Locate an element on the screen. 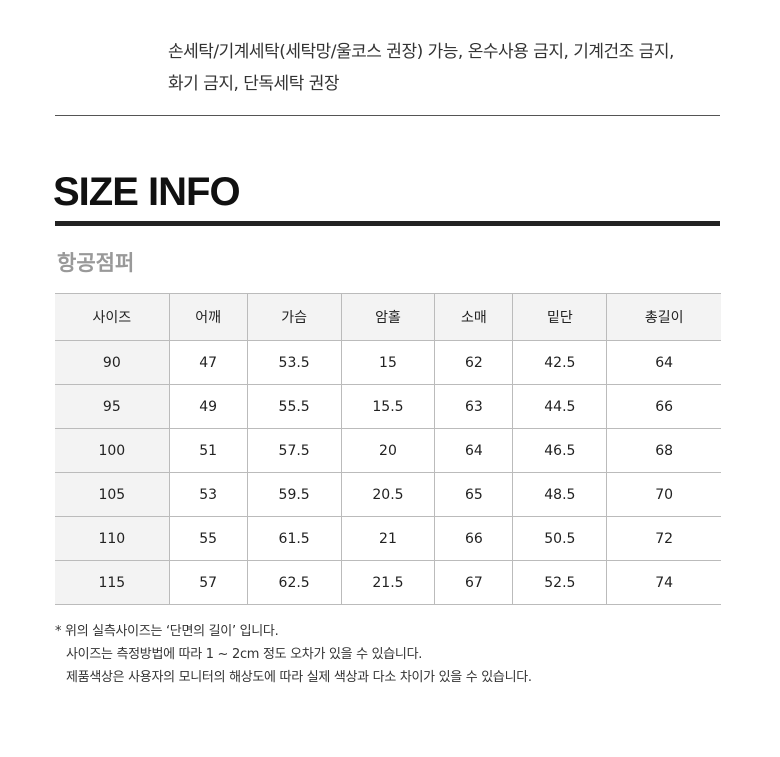  table-cell: 63 is located at coordinates (474, 406).